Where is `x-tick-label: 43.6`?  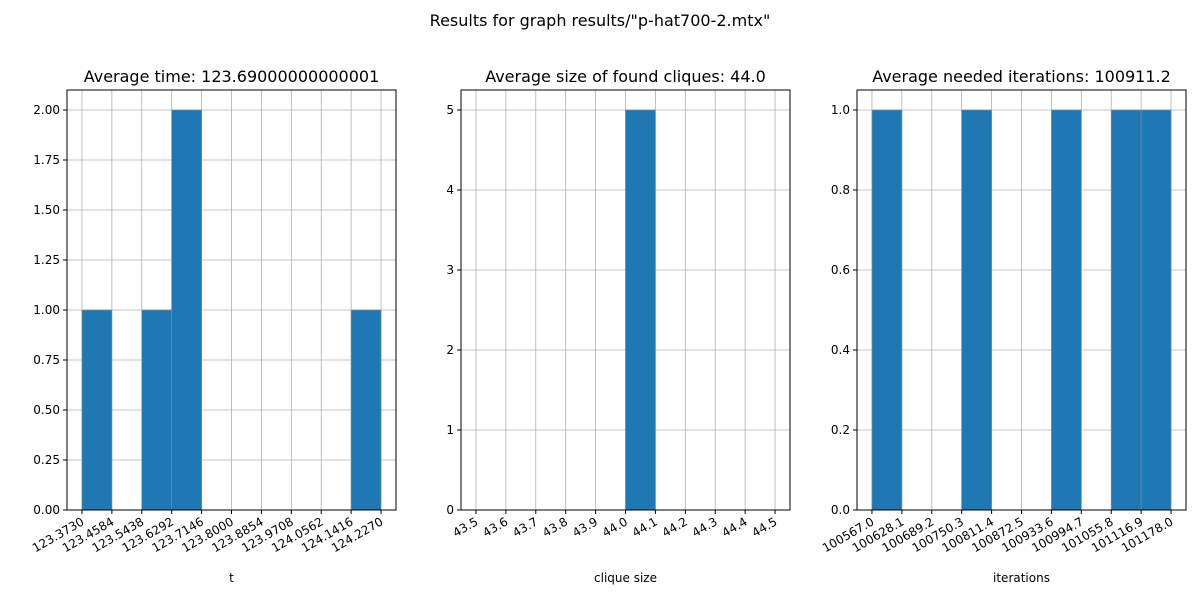 x-tick-label: 43.6 is located at coordinates (495, 526).